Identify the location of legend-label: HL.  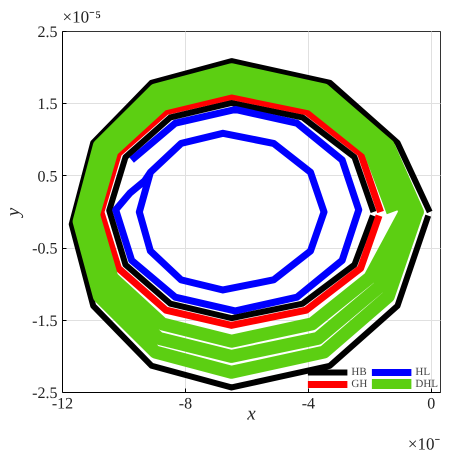
(423, 372).